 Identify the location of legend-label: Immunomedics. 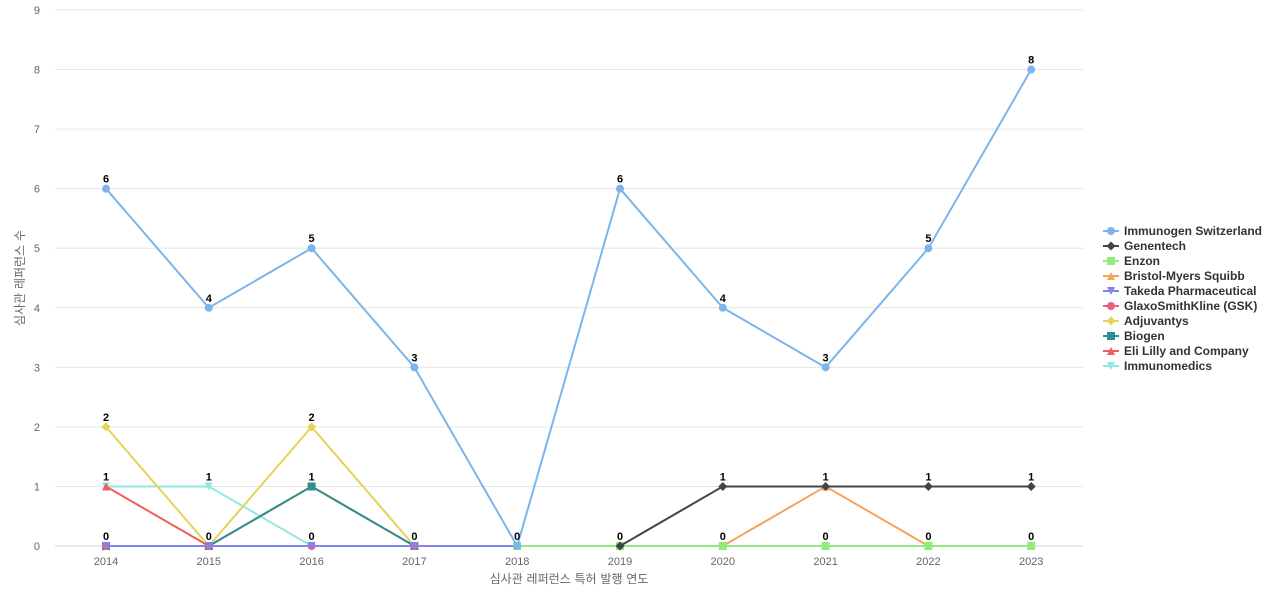
(1168, 366).